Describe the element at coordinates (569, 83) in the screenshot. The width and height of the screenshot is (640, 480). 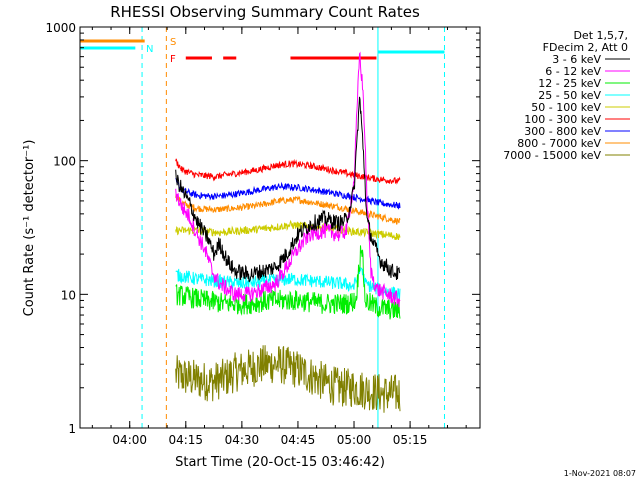
I see `legend-label-2: 12 - 25 keV` at that location.